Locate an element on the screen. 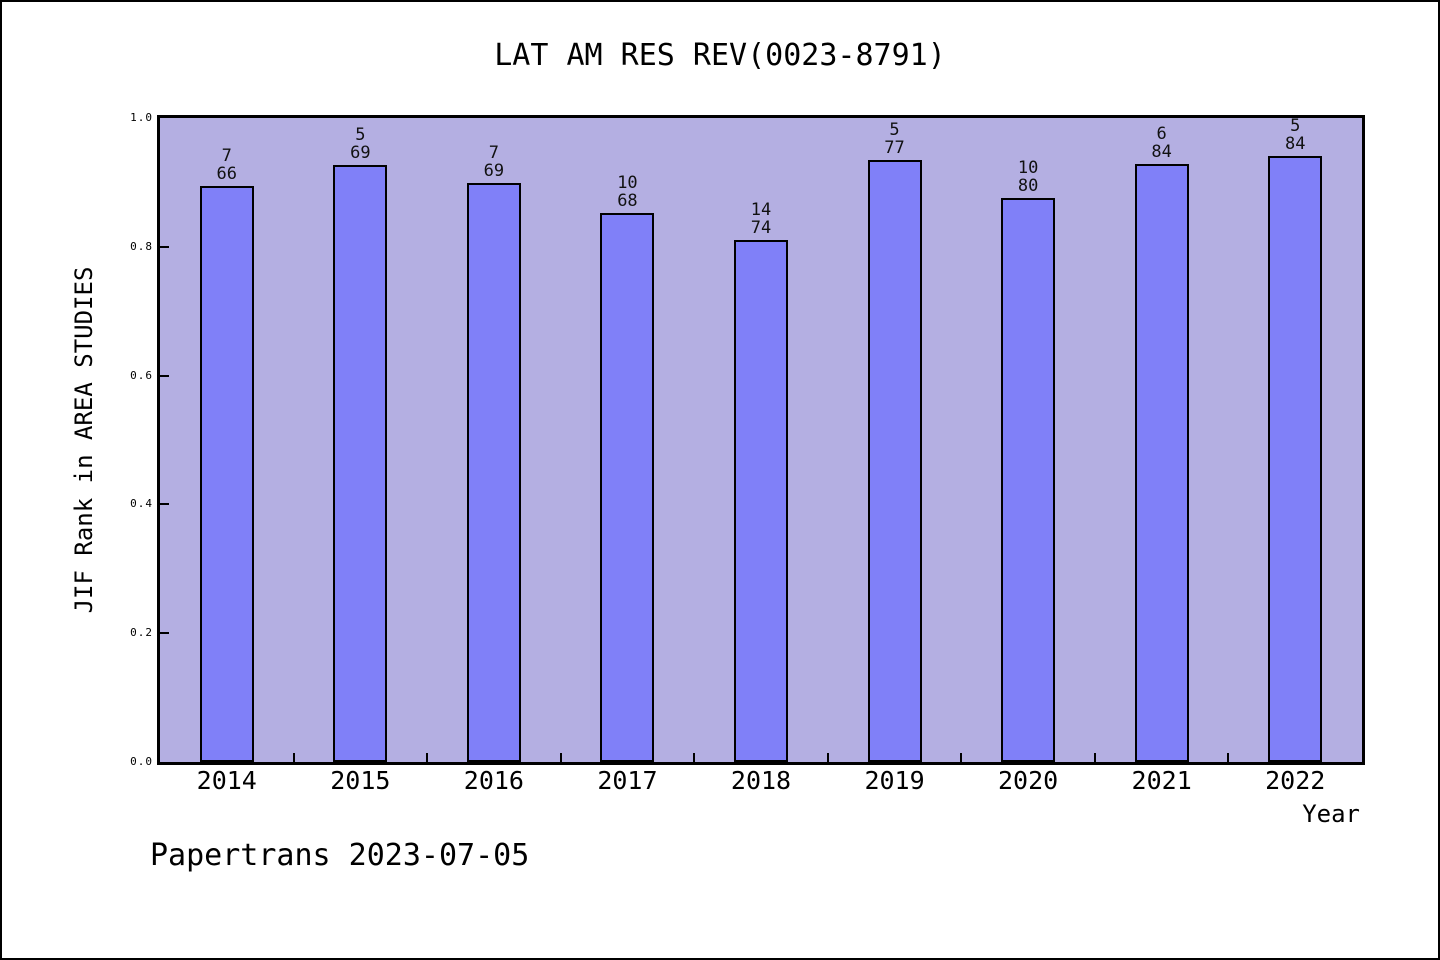 Image resolution: width=1440 pixels, height=960 pixels. y-tick-label-0.4: 0.4 is located at coordinates (141, 504).